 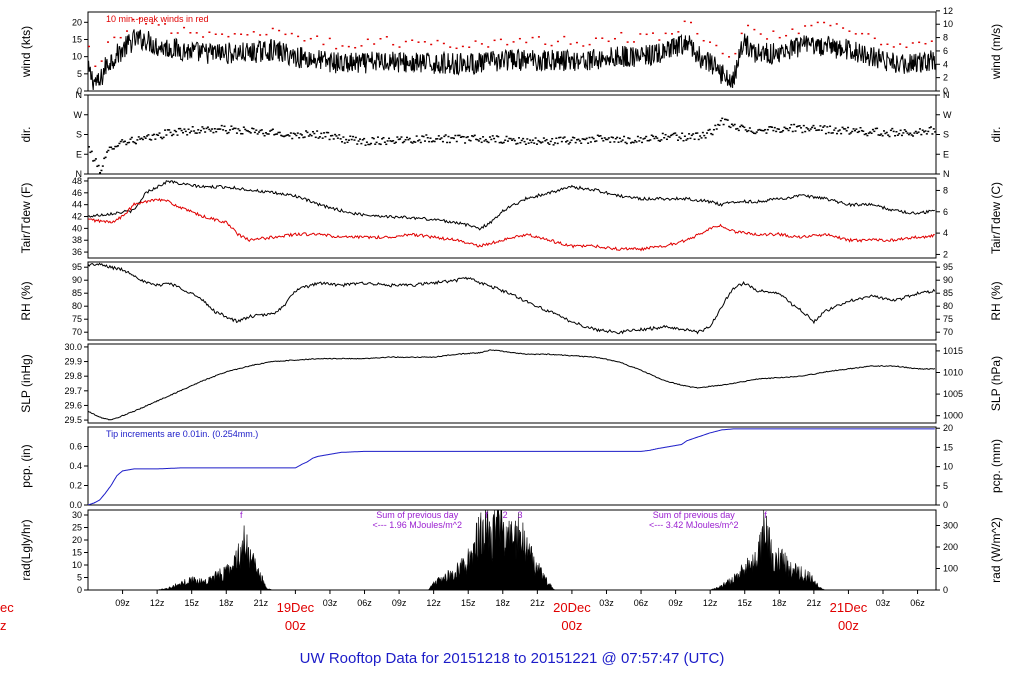 I want to click on series-wind-speed, so click(x=512, y=60).